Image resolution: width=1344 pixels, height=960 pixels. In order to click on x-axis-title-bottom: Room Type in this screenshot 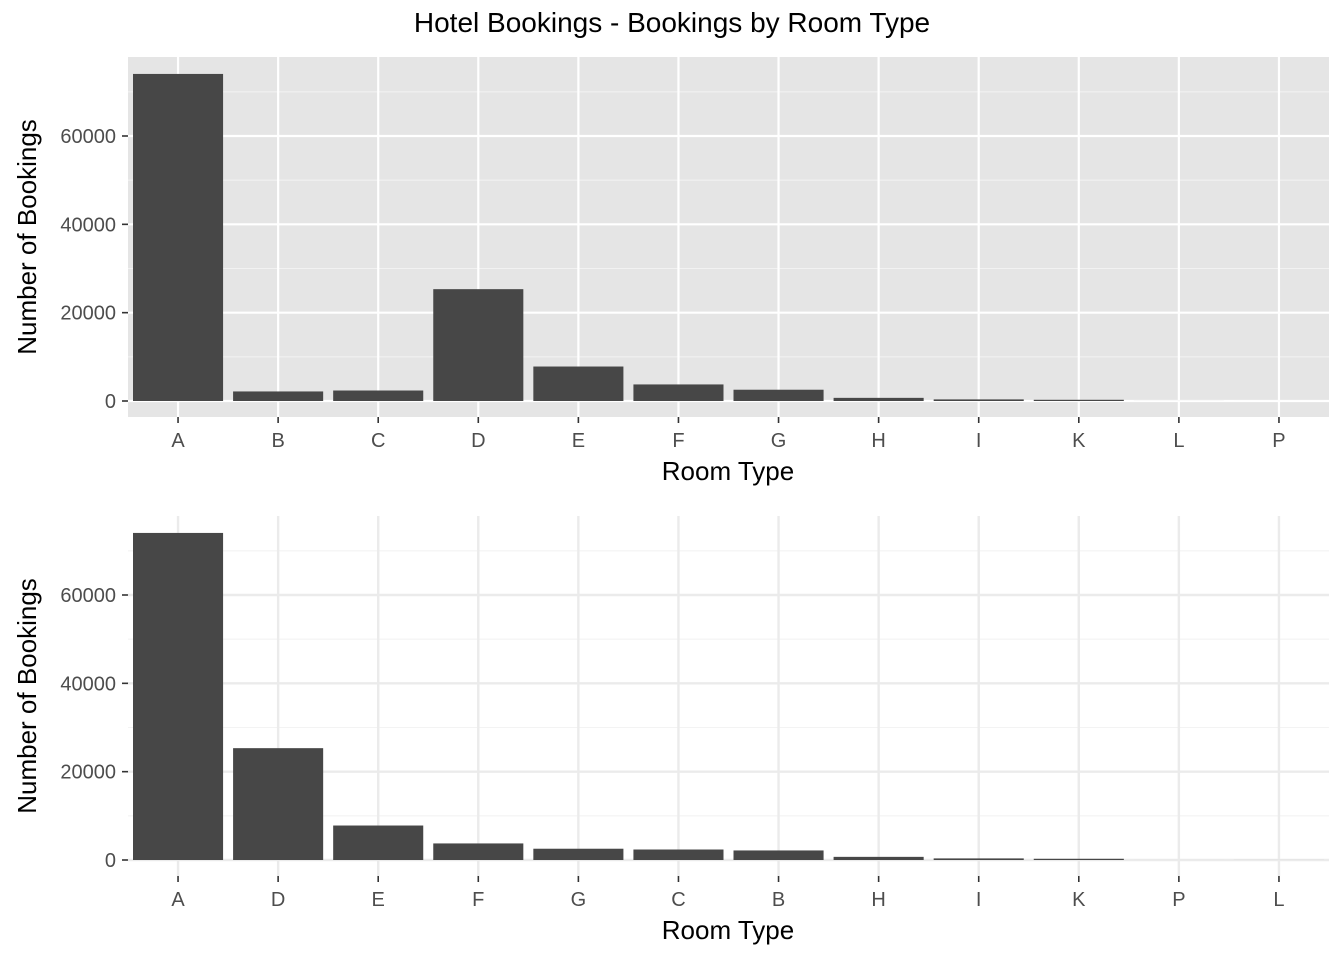, I will do `click(728, 930)`.